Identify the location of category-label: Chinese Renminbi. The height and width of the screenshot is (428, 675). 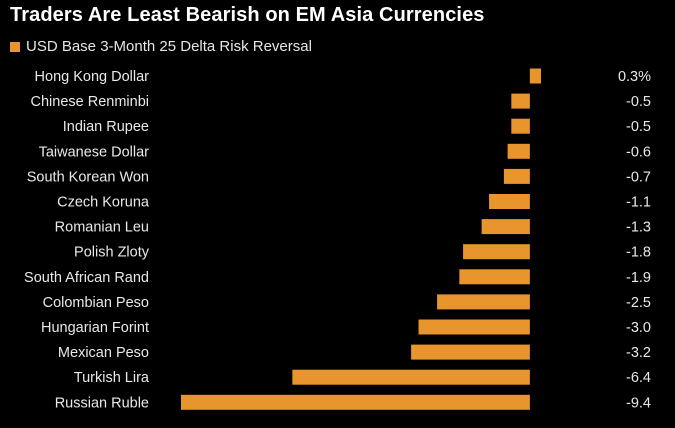
(90, 102).